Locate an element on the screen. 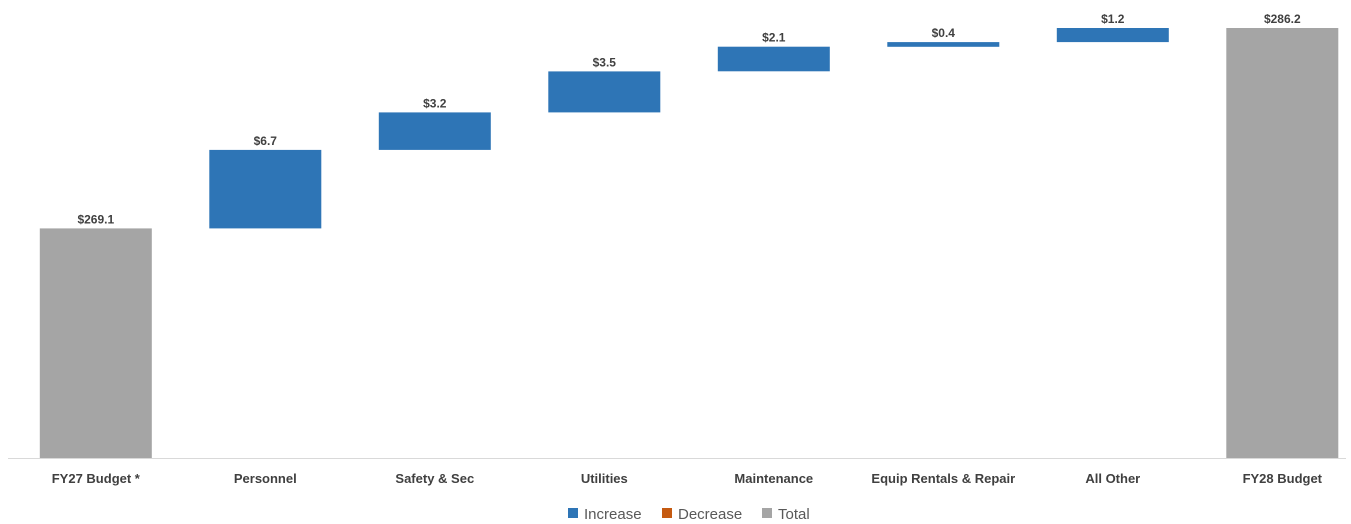 This screenshot has width=1351, height=524. tick-label-personnel: Personnel is located at coordinates (265, 478).